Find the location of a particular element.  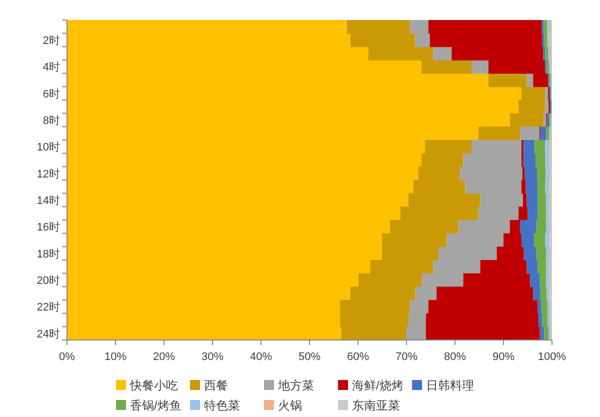

y-tick-label: 24时 is located at coordinates (48, 333).